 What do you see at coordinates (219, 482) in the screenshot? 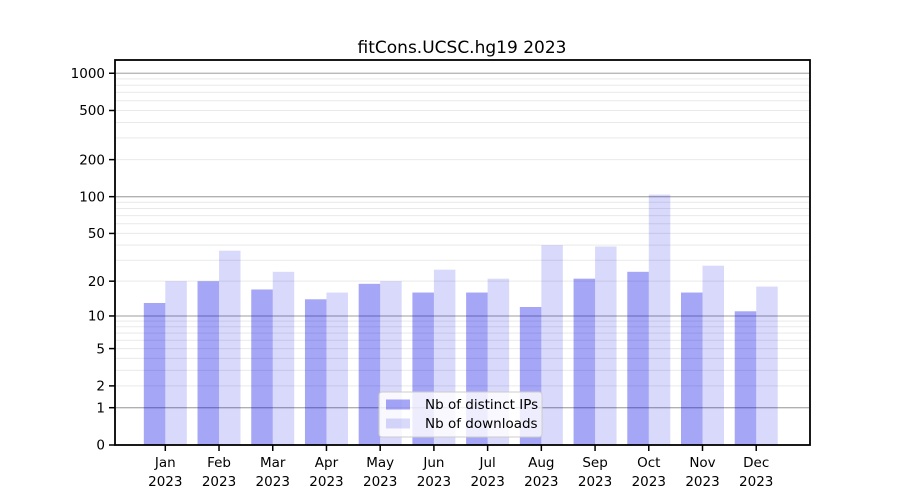
I see `x-axis-tick-year-feb: 2023` at bounding box center [219, 482].